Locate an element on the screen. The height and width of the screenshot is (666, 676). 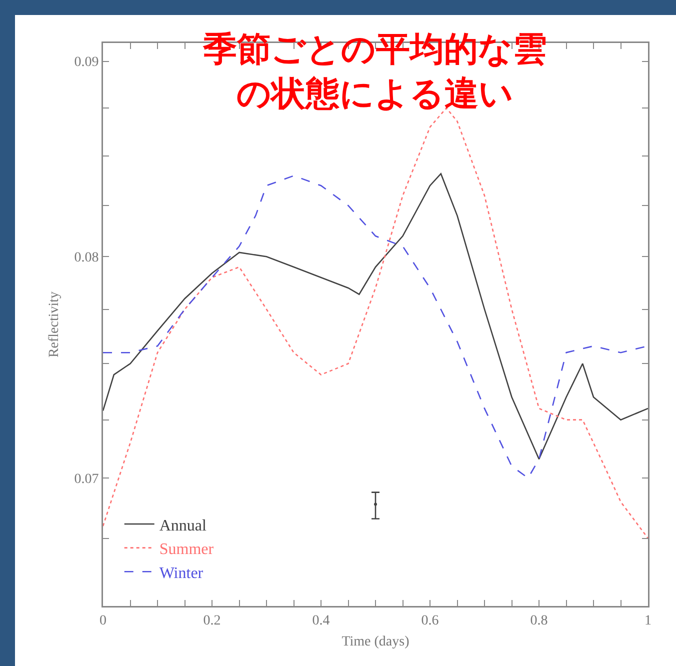
y-axis-title: Reflectivity is located at coordinates (54, 324).